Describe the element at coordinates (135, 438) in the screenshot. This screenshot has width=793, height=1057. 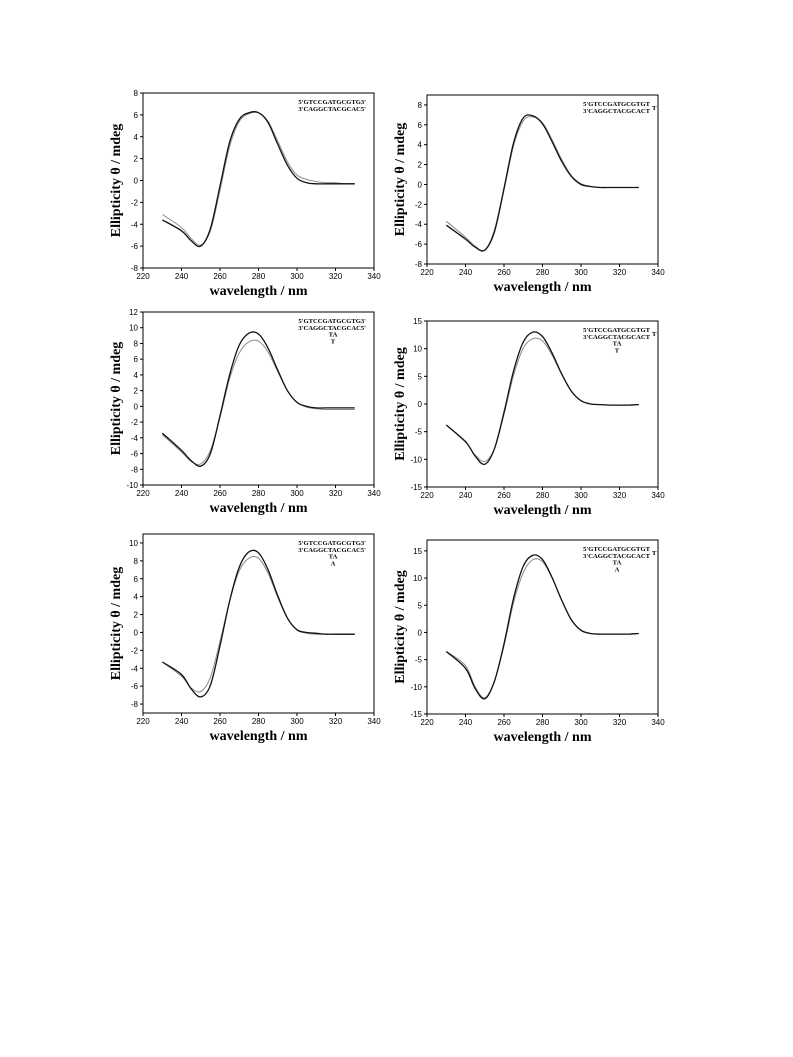
I see `y-tick-label: -4` at that location.